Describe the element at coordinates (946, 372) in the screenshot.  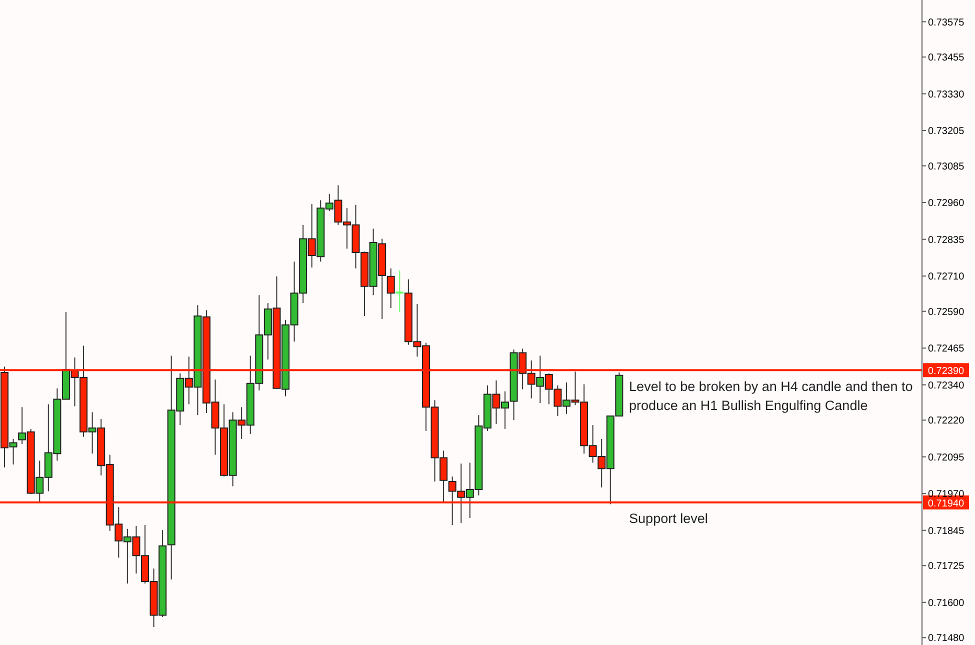
I see `ref-line-label: 0.72390` at that location.